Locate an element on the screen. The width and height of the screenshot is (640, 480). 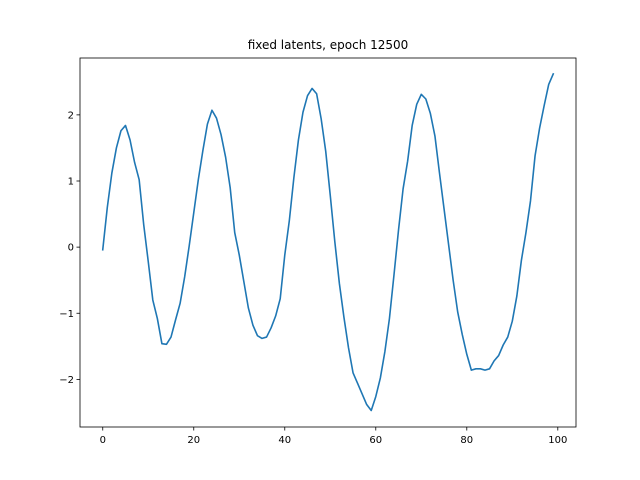
y-tick-label: 1 is located at coordinates (71, 182).